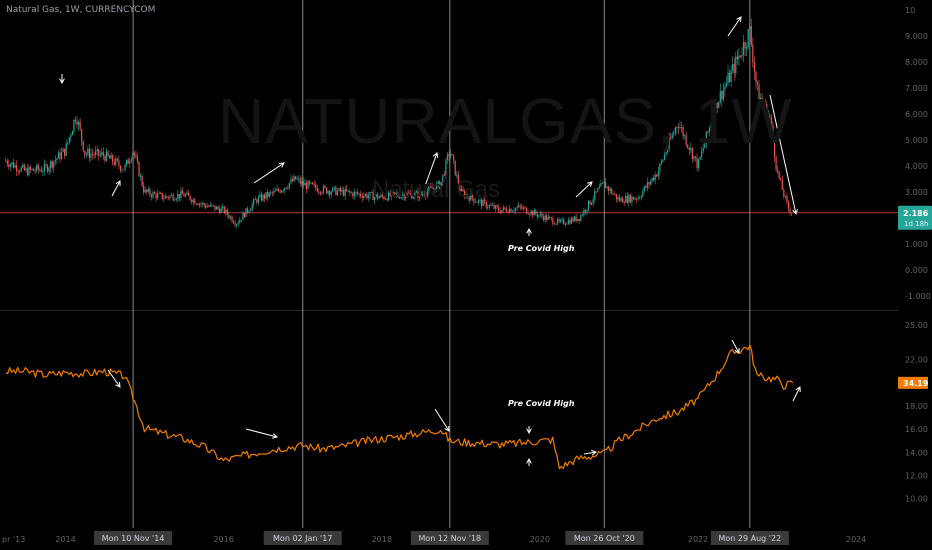 The image size is (932, 550). What do you see at coordinates (698, 539) in the screenshot?
I see `time-tick-label: 2022` at bounding box center [698, 539].